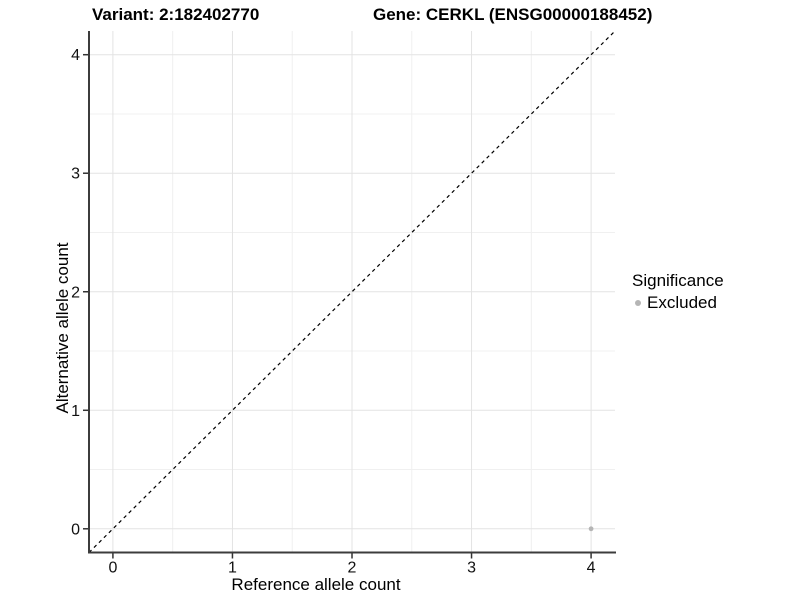 The height and width of the screenshot is (600, 800). Describe the element at coordinates (591, 568) in the screenshot. I see `x-tick-label: 4` at that location.